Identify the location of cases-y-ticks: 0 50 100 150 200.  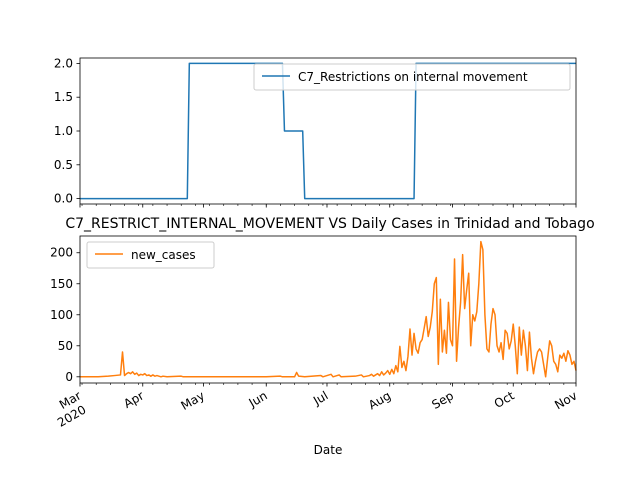
(65, 315).